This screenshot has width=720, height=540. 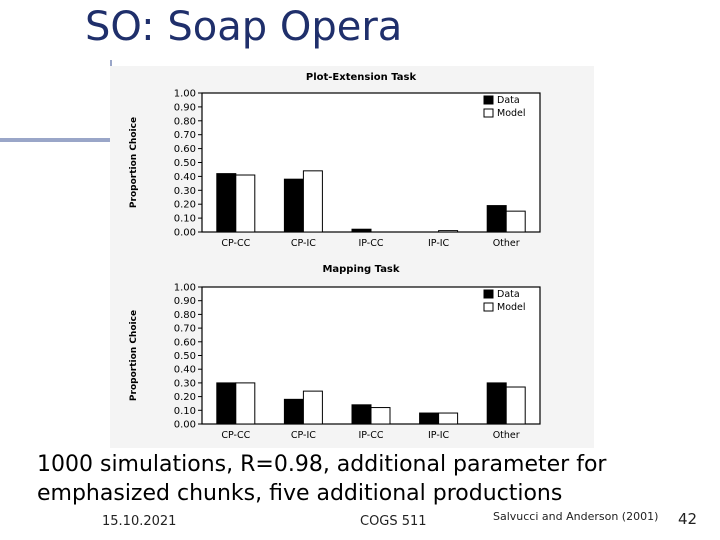 What do you see at coordinates (576, 516) in the screenshot?
I see `footer-citation: Salvucci and Anderson (2001)` at bounding box center [576, 516].